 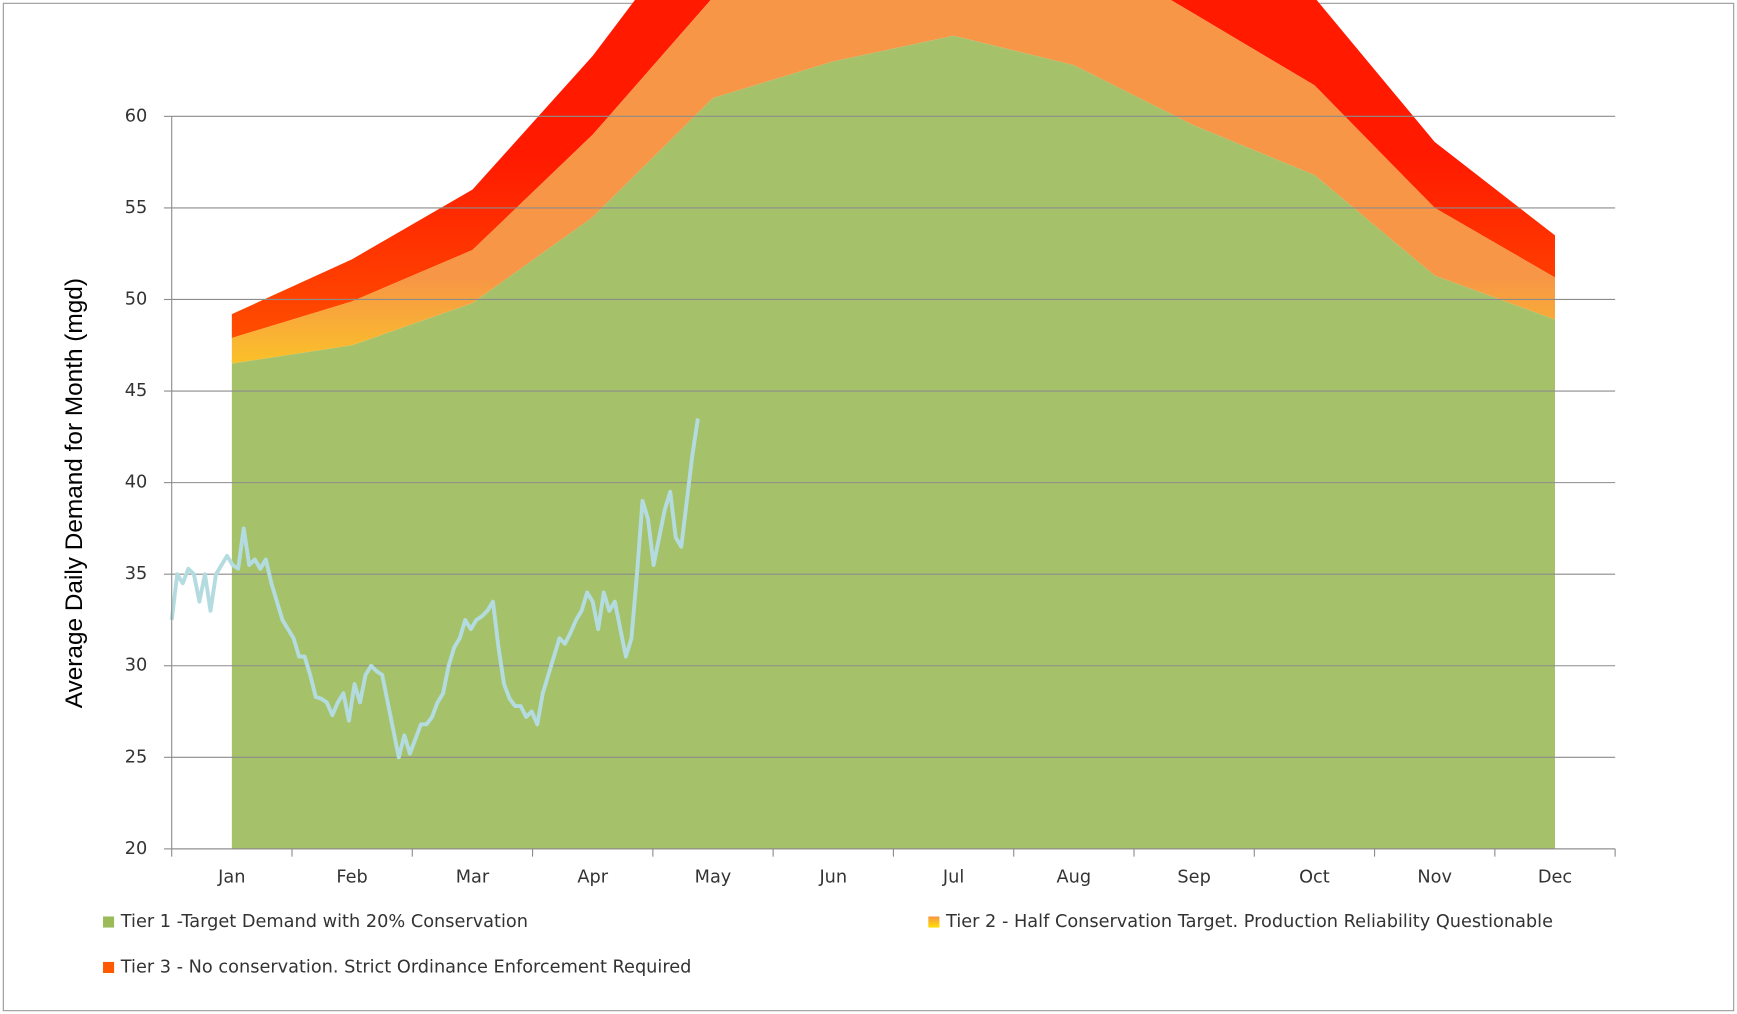 What do you see at coordinates (136, 116) in the screenshot?
I see `y-tick-label: 60` at bounding box center [136, 116].